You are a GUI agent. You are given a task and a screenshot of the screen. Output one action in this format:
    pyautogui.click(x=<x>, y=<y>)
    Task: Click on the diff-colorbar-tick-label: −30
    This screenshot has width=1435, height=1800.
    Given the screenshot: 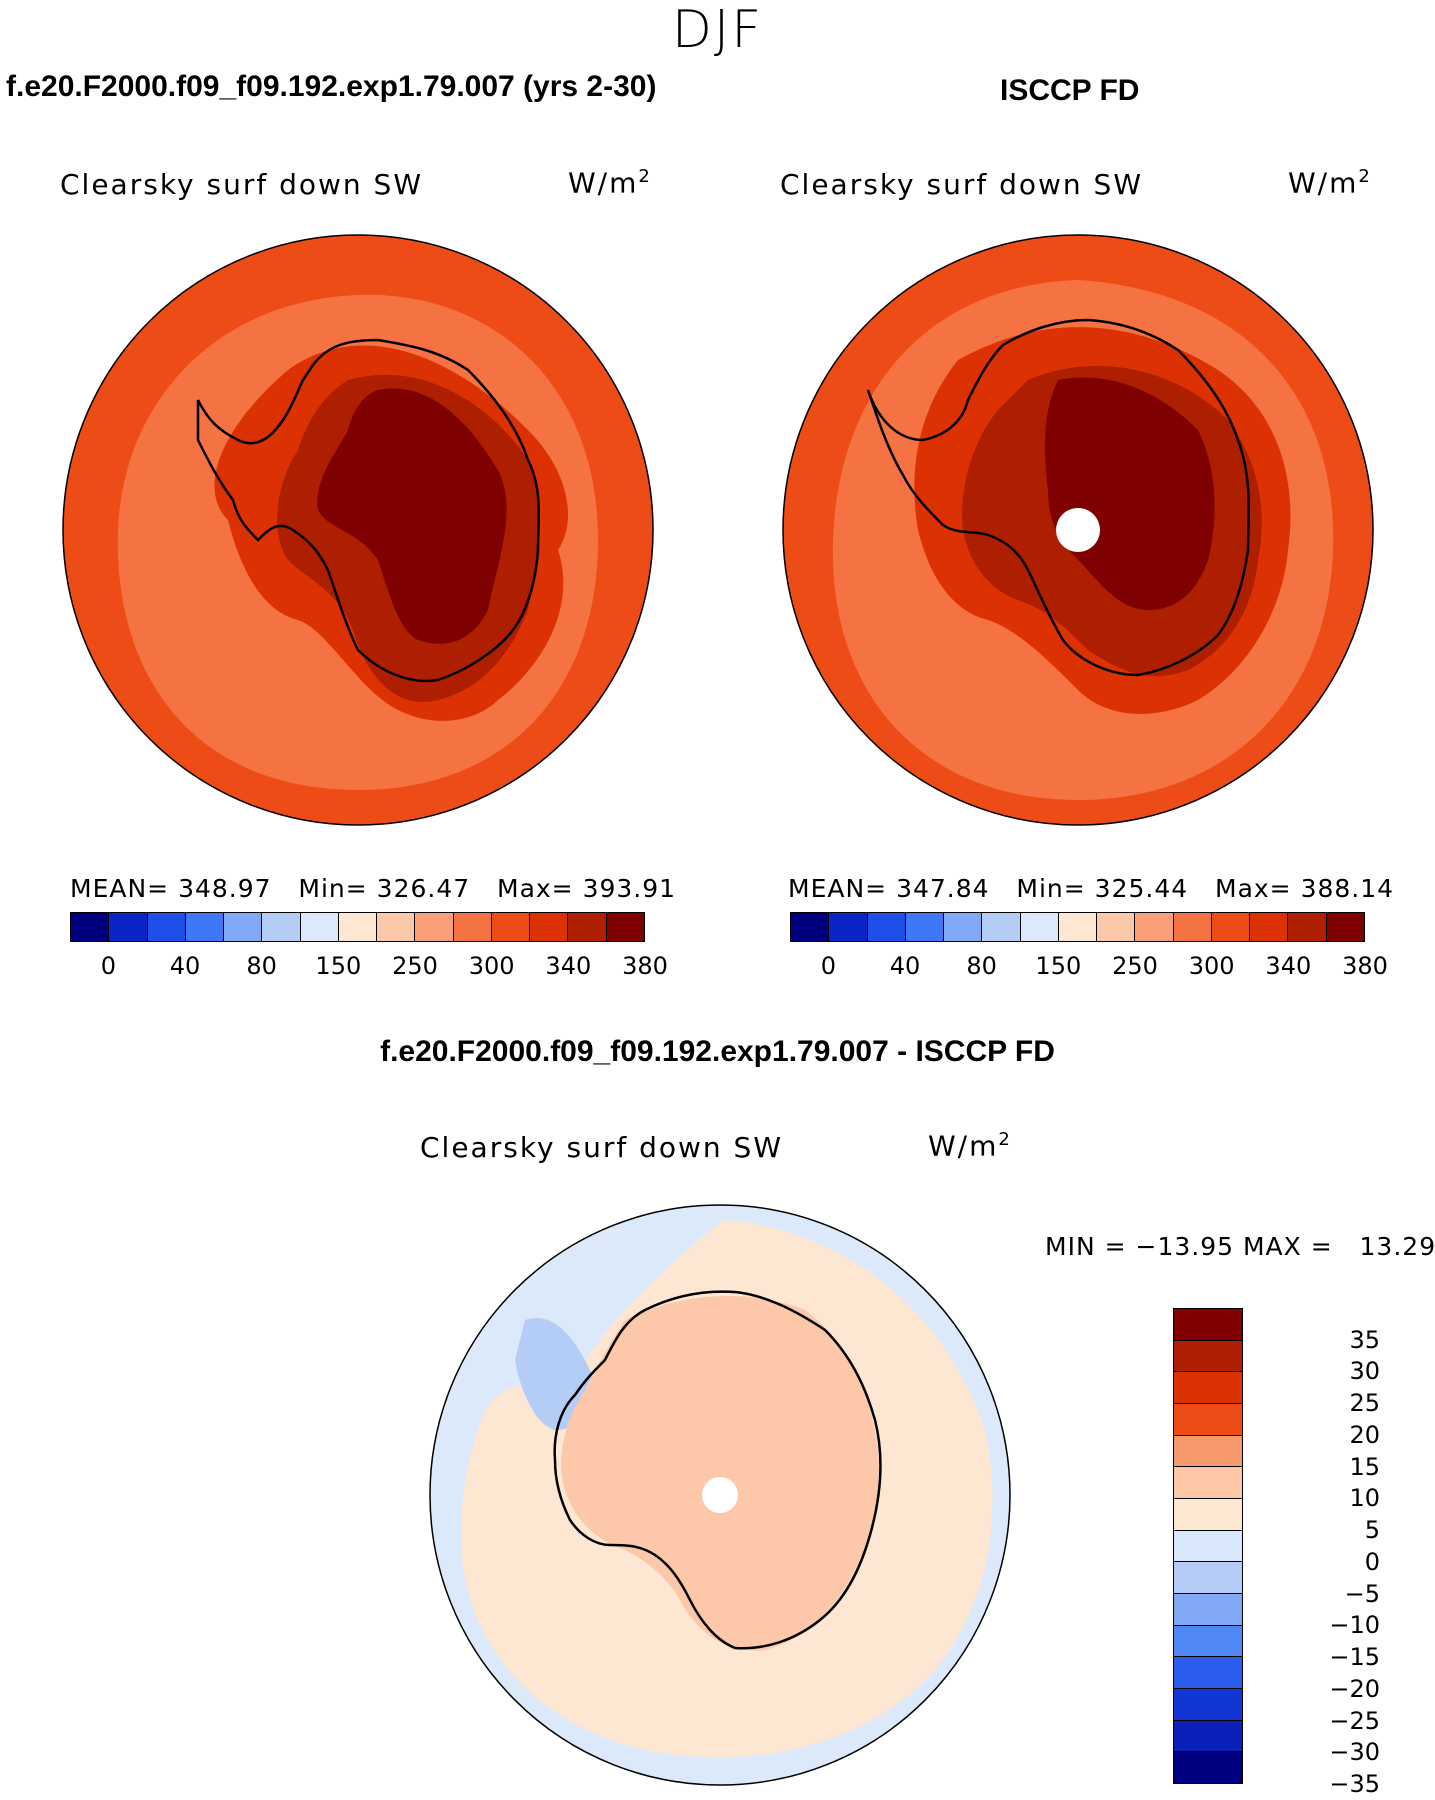 What is the action you would take?
    pyautogui.click(x=1354, y=1752)
    